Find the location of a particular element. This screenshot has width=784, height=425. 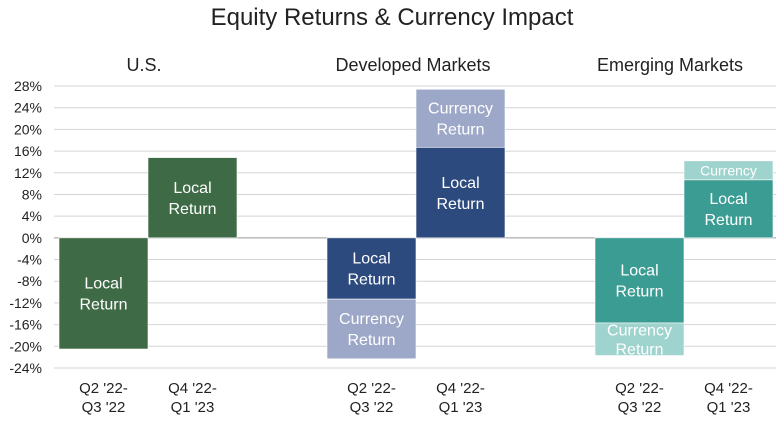

y-tick-label: 0% is located at coordinates (32, 238).